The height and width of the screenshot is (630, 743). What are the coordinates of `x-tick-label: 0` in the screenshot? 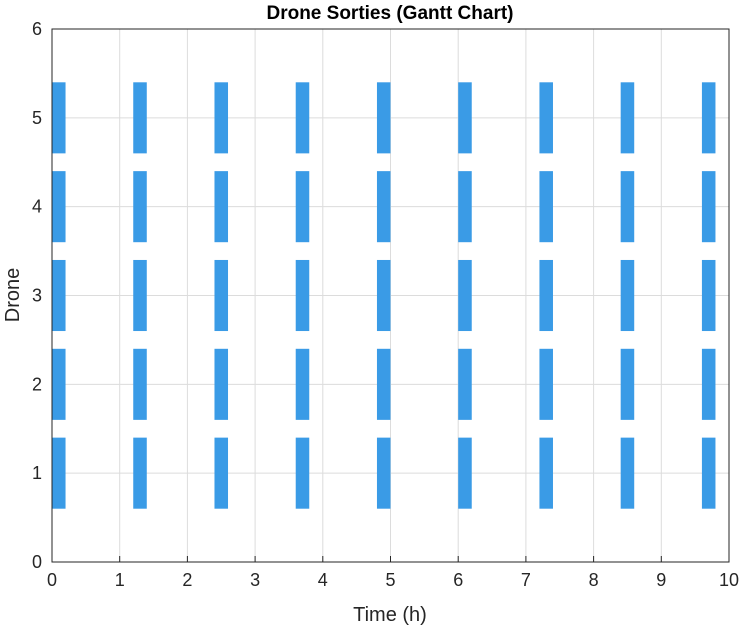 It's located at (52, 580).